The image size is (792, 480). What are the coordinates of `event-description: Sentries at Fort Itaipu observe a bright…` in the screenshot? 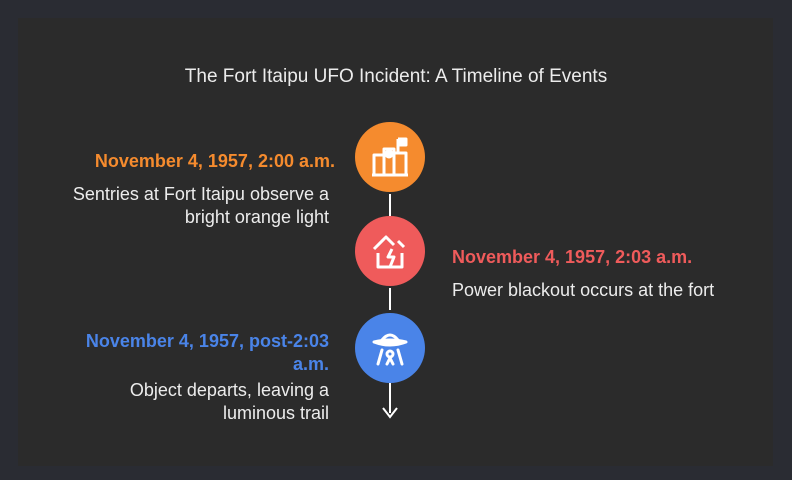 It's located at (200, 205).